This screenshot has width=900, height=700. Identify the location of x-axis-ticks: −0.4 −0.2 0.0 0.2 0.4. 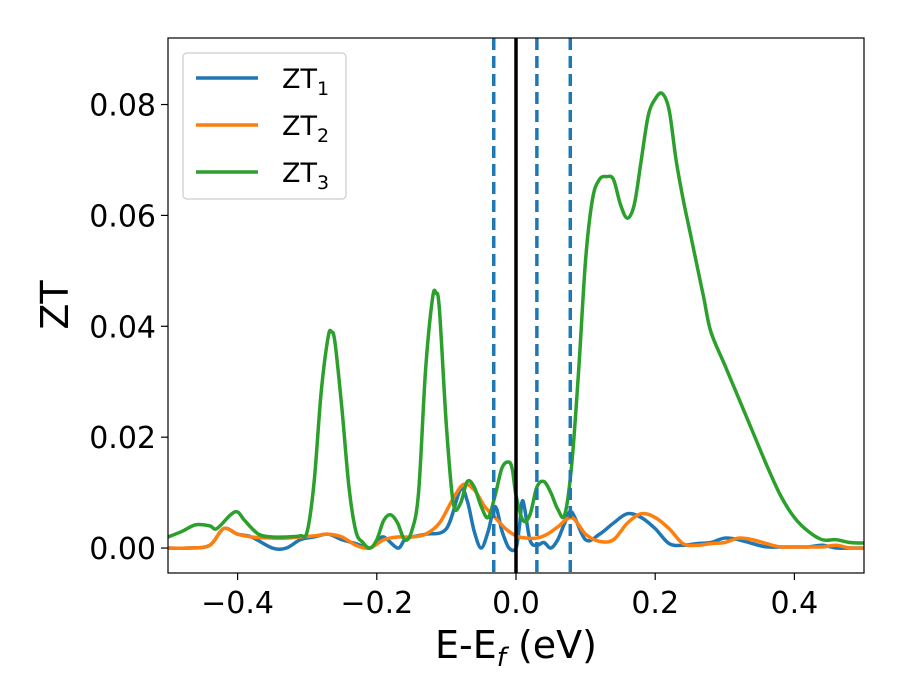
(509, 597).